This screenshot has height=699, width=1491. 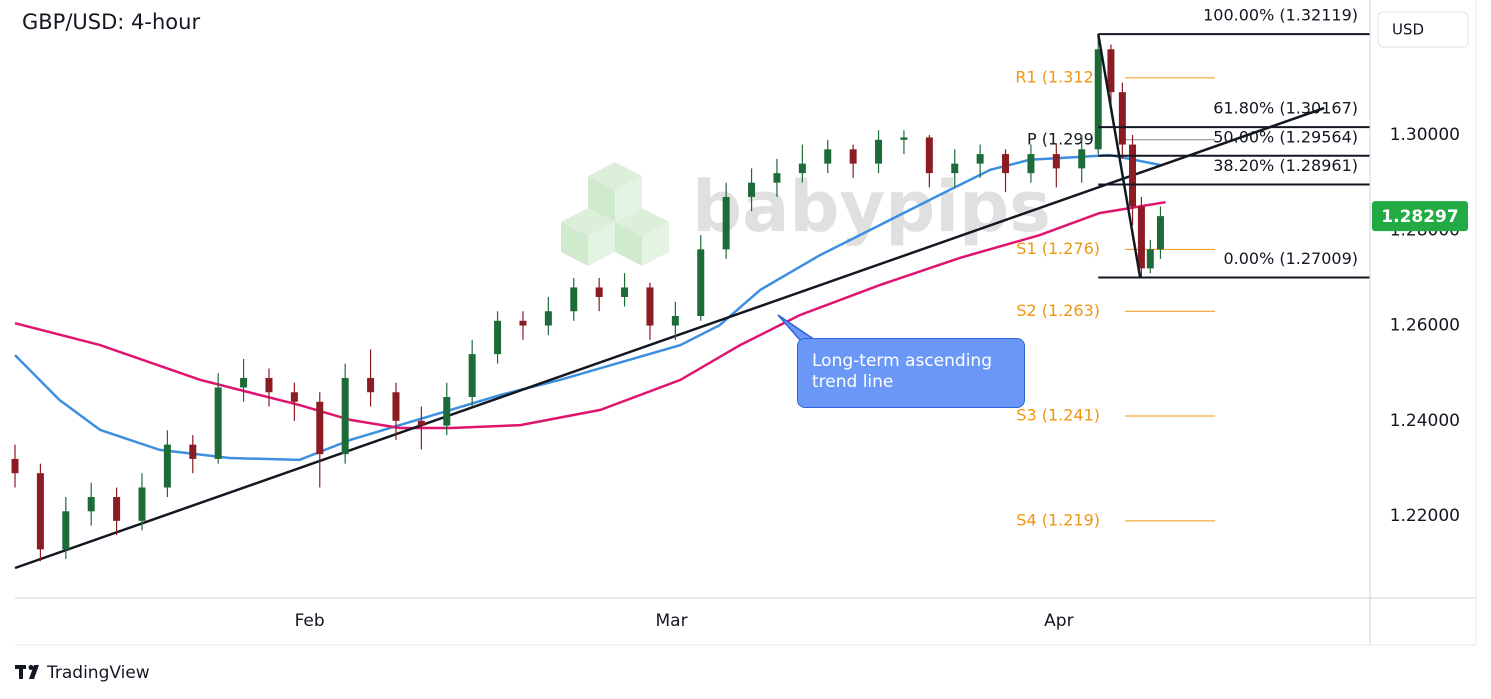 I want to click on brand-name: TradingView, so click(x=98, y=673).